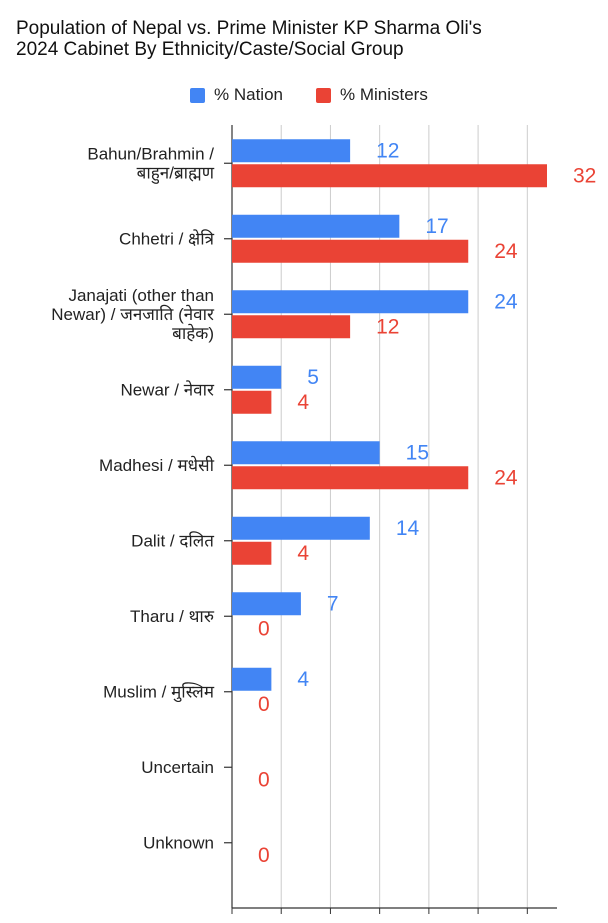  What do you see at coordinates (197, 95) in the screenshot?
I see `legend-swatch-nation` at bounding box center [197, 95].